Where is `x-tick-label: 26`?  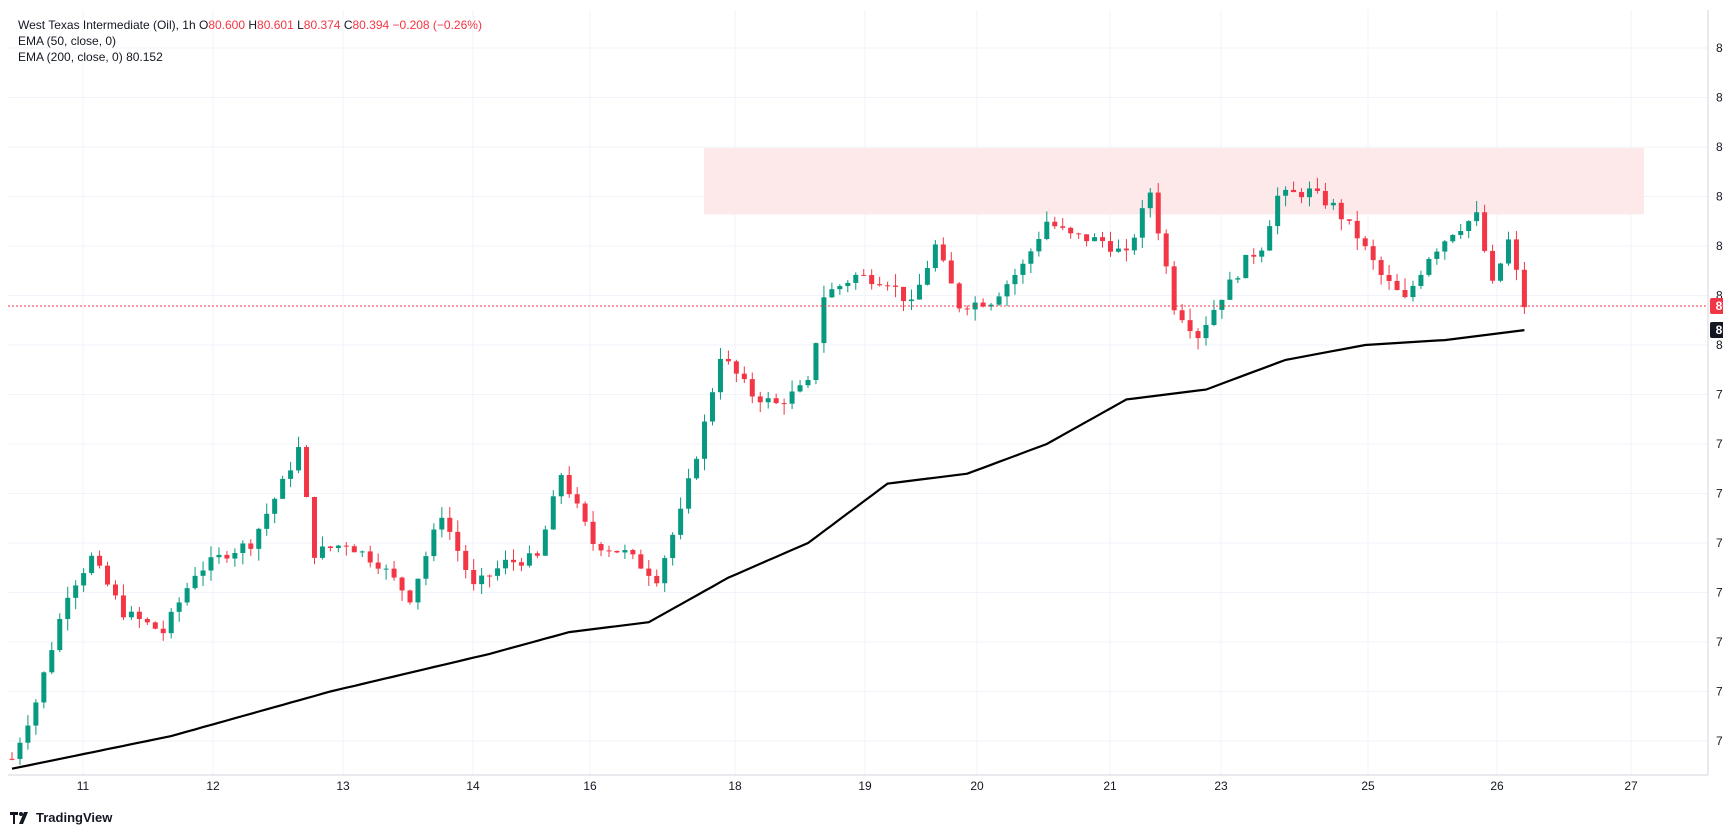
x-tick-label: 26 is located at coordinates (1497, 786).